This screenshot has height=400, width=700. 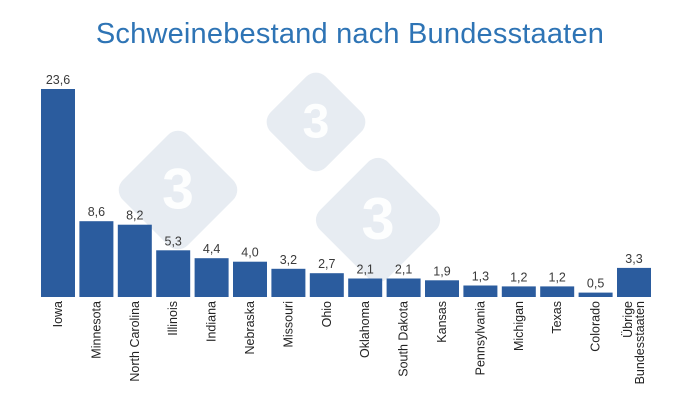 I want to click on value-label-1: 8,6, so click(x=96, y=212).